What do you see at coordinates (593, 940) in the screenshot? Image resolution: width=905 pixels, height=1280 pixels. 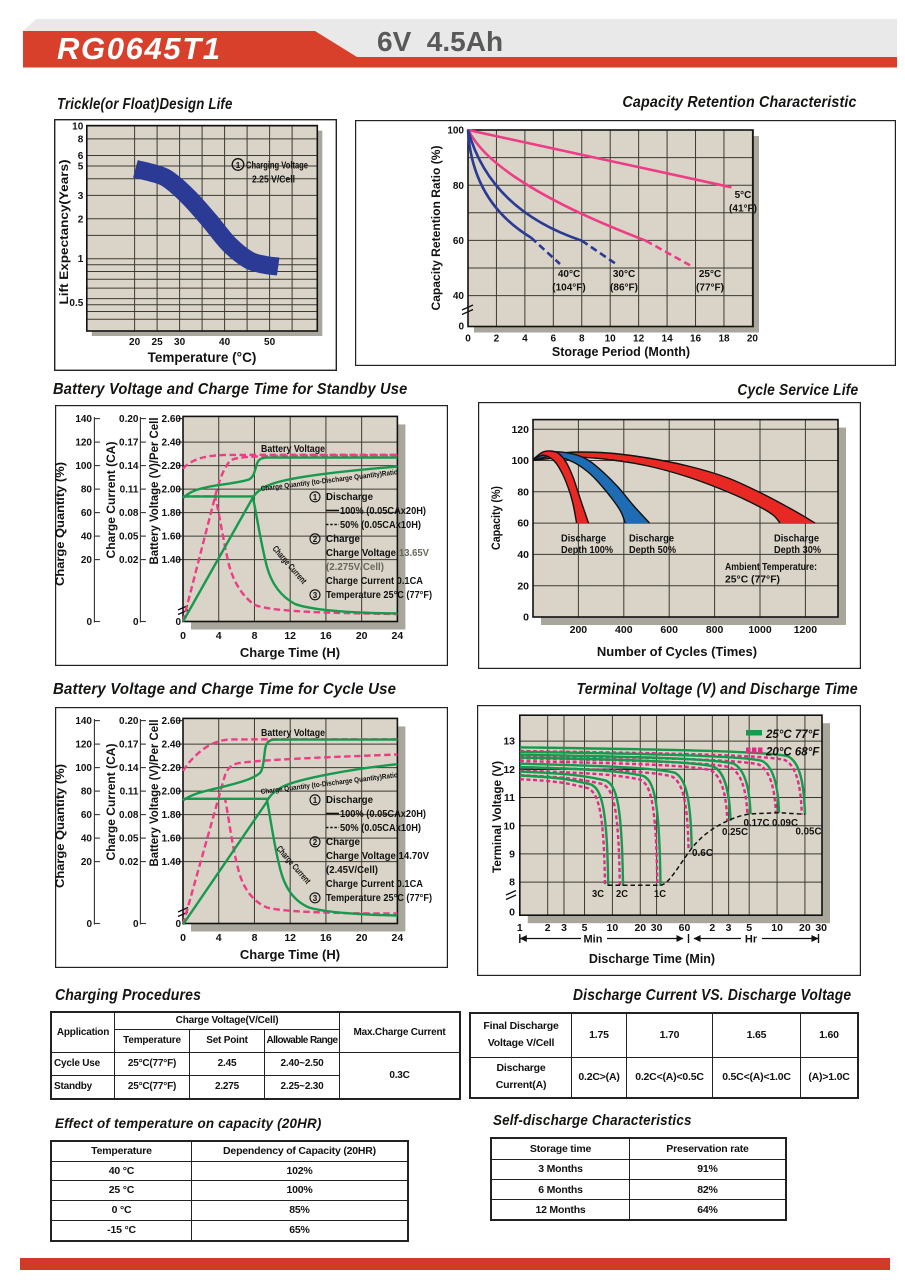 I see `svg-text: Min` at bounding box center [593, 940].